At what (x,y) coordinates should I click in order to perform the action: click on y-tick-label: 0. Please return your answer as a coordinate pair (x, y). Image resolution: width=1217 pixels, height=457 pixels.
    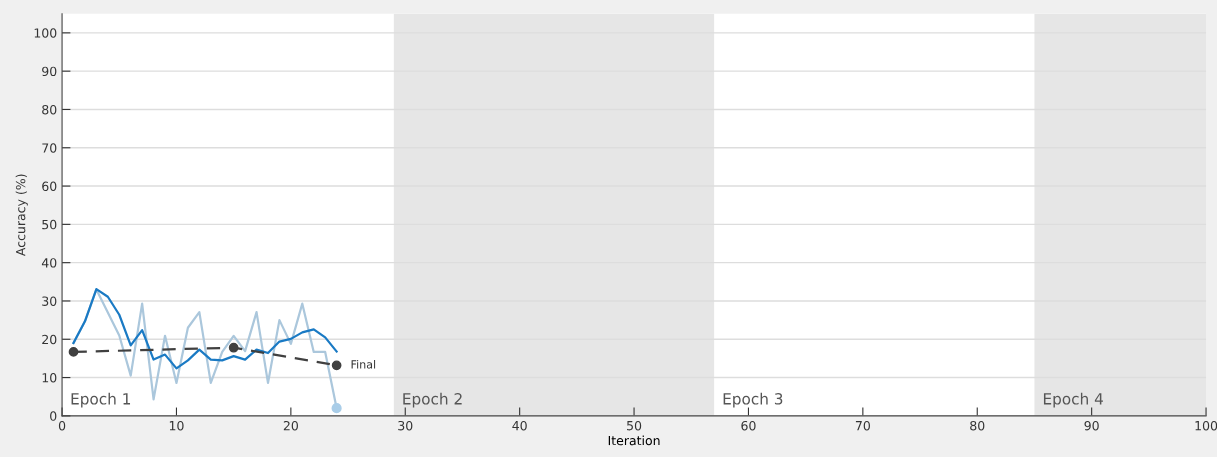
    Looking at the image, I should click on (53, 416).